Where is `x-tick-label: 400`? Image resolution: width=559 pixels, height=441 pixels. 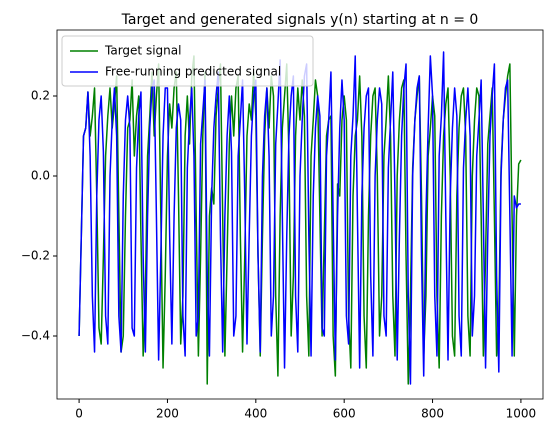
x-tick-label: 400 is located at coordinates (255, 414).